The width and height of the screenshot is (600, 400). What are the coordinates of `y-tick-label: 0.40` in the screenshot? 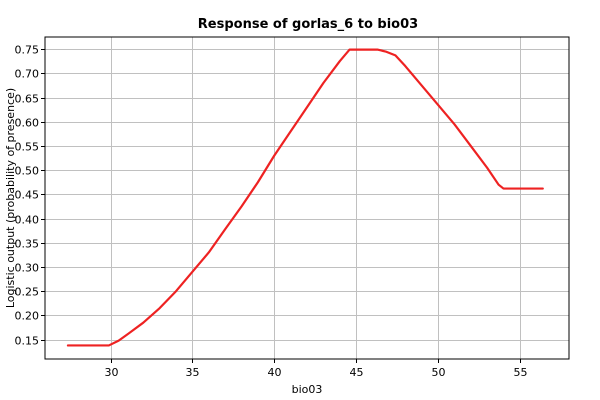 It's located at (27, 220).